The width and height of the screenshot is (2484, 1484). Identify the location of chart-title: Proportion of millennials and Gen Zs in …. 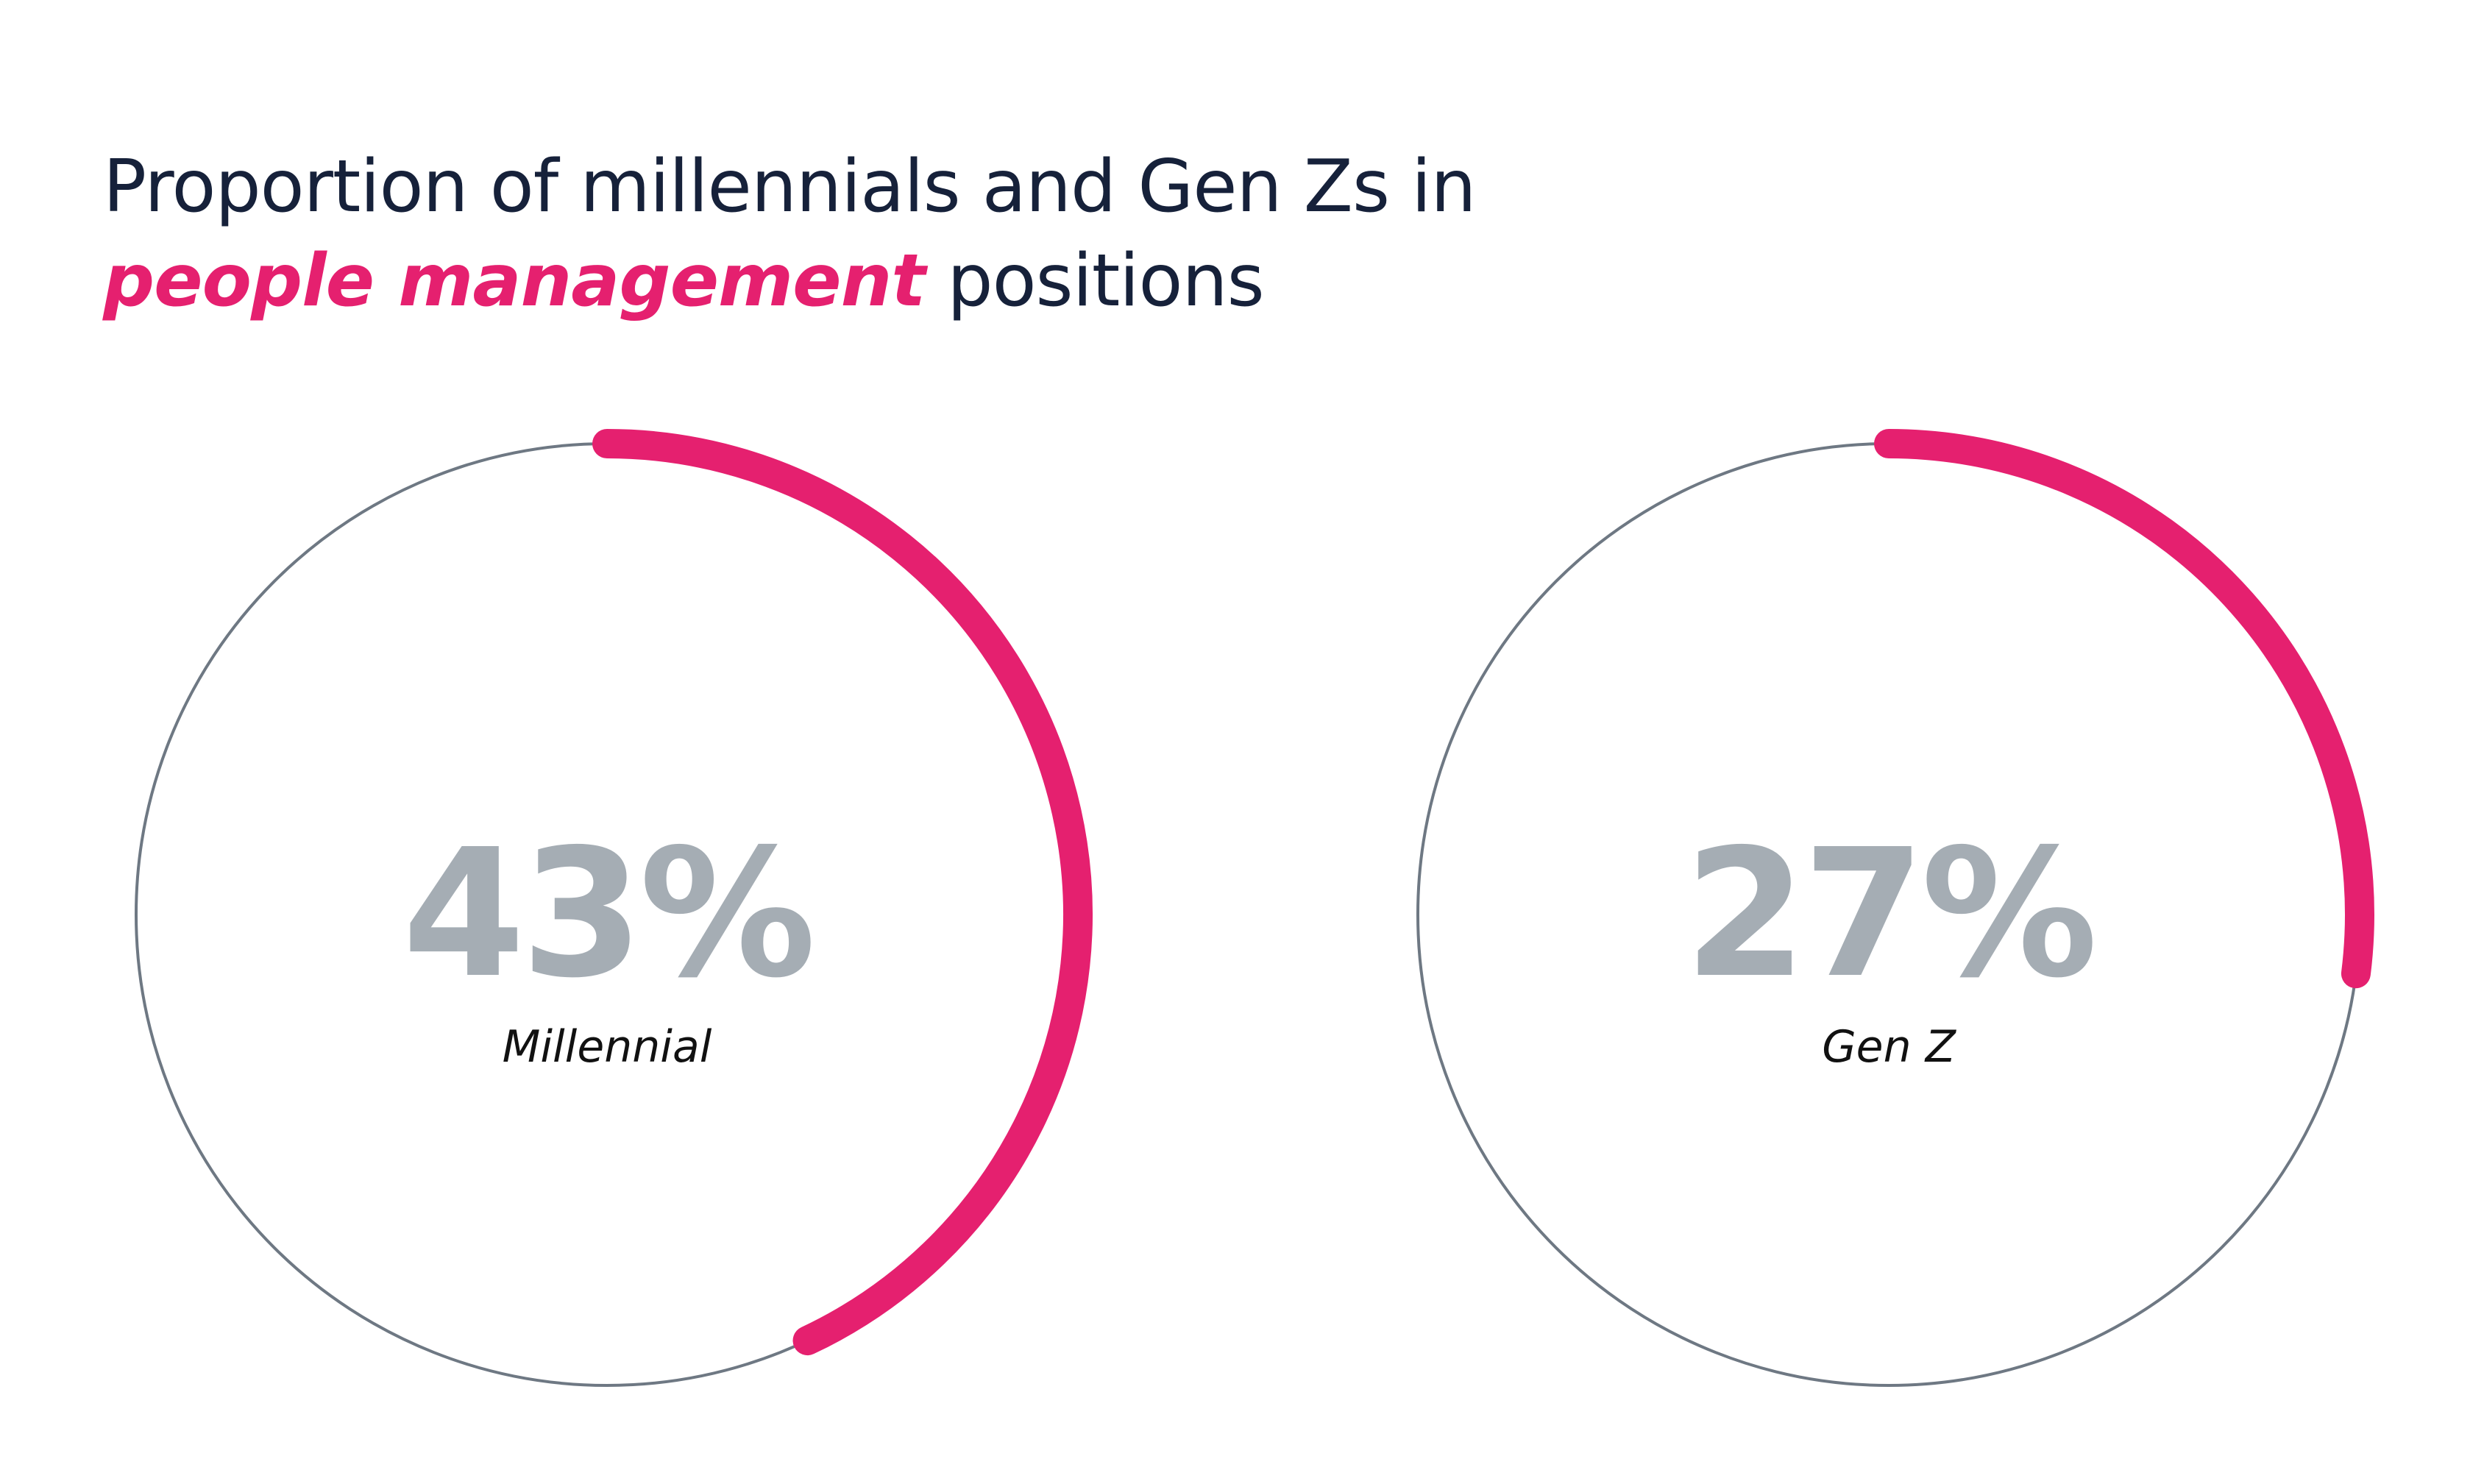
(789, 234).